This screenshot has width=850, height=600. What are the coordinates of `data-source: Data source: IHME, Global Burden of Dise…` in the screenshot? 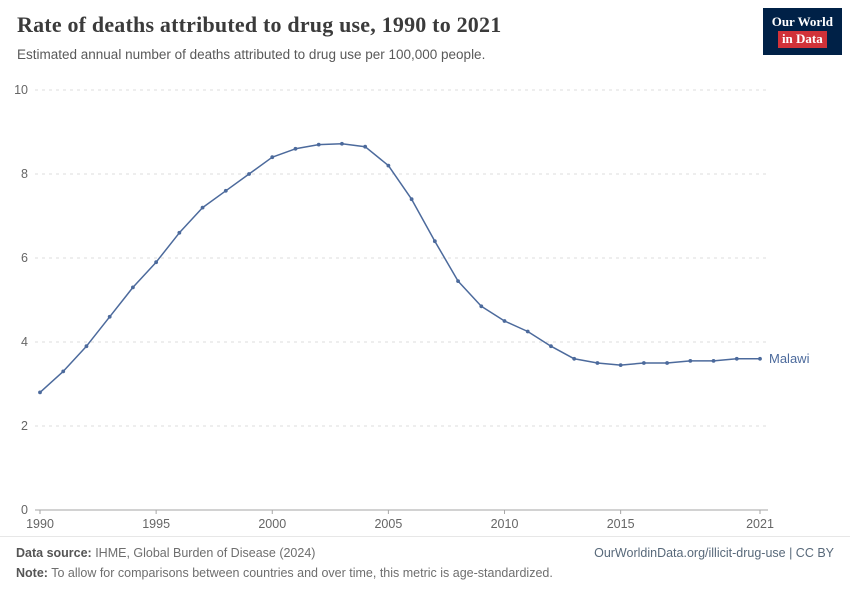 It's located at (166, 553).